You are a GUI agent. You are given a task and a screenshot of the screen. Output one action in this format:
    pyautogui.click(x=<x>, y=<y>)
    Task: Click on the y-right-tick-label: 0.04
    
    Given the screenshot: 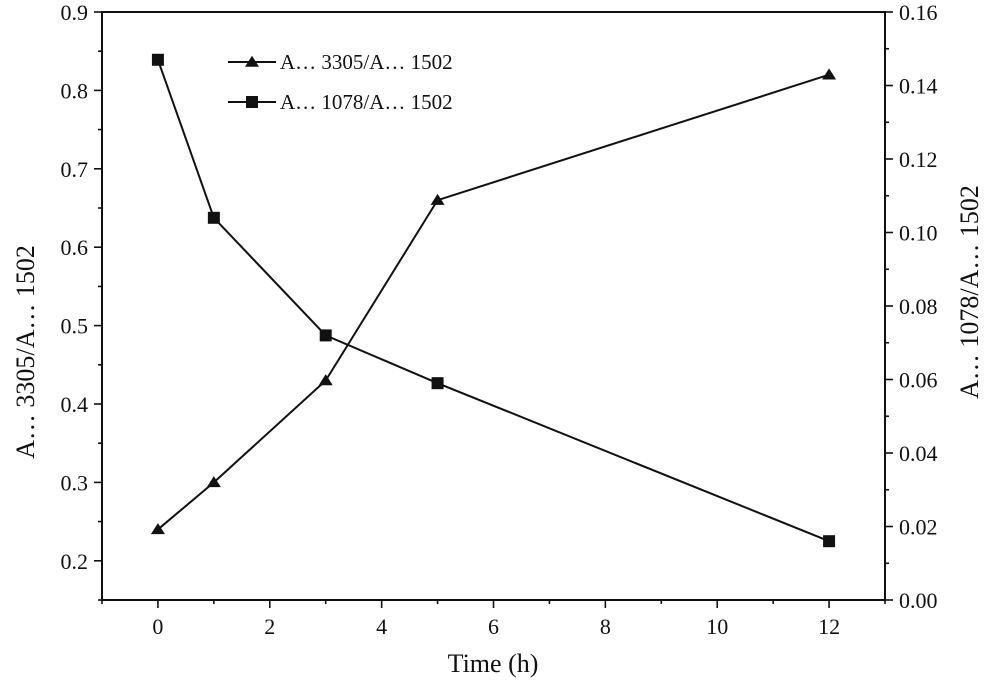 What is the action you would take?
    pyautogui.click(x=918, y=453)
    